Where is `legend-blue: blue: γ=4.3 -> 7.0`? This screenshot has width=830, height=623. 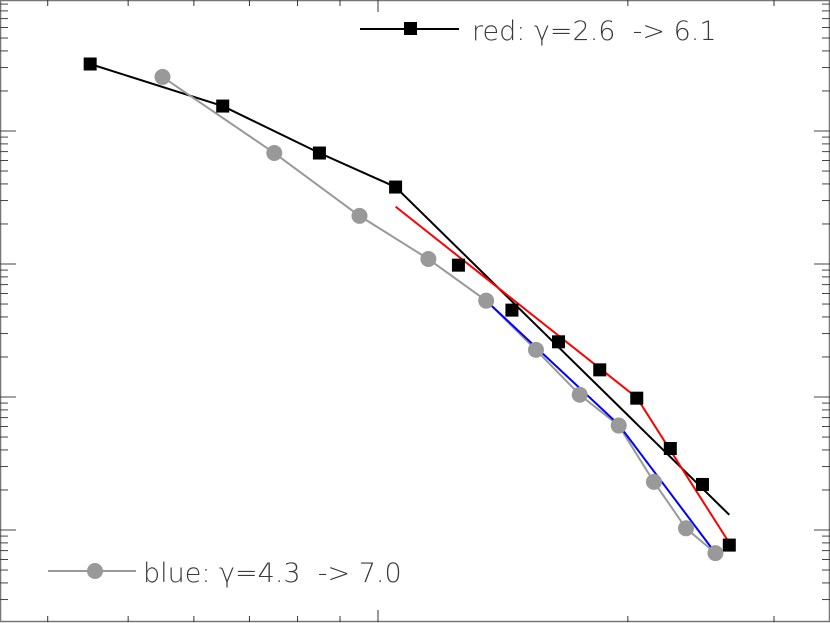 legend-blue: blue: γ=4.3 -> 7.0 is located at coordinates (225, 573).